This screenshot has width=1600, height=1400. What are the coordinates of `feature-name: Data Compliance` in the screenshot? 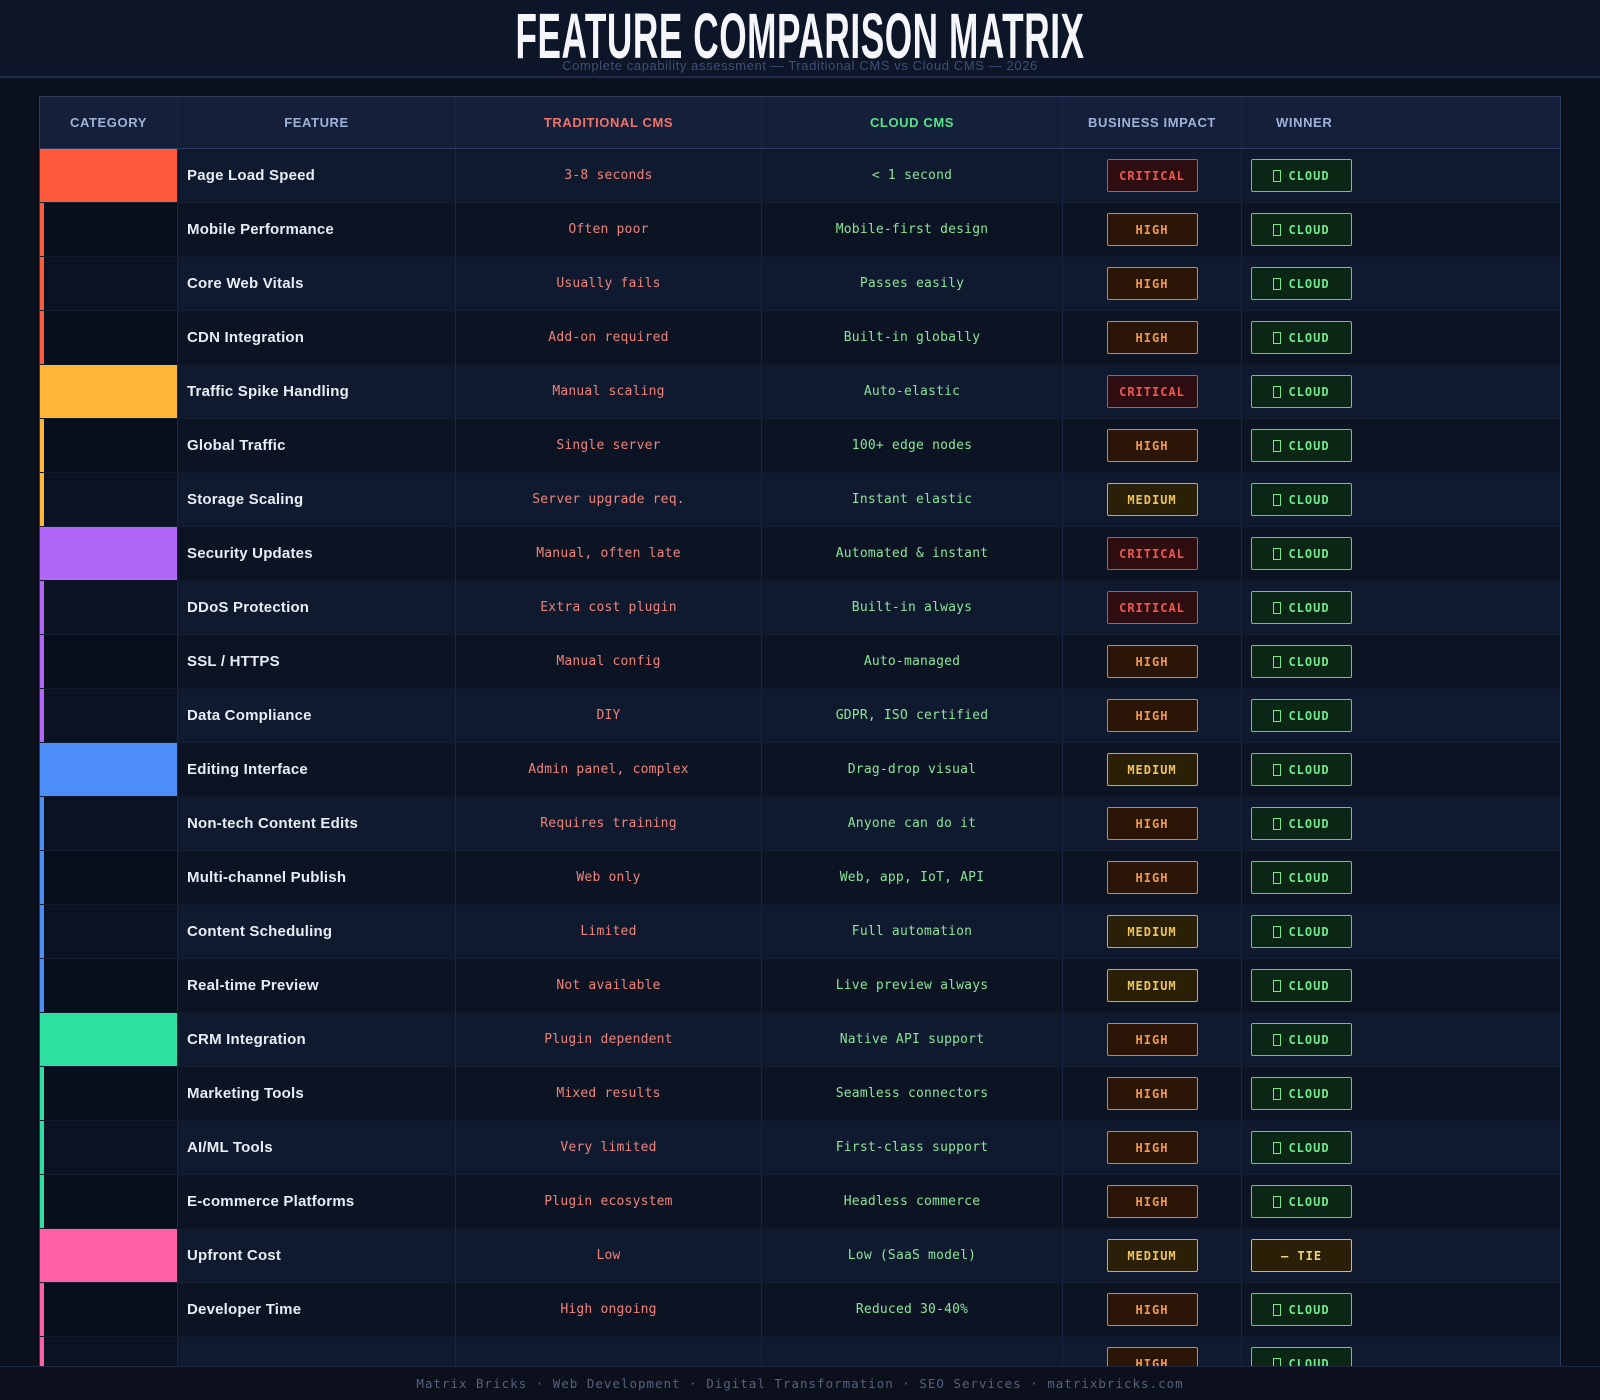 It's located at (317, 715).